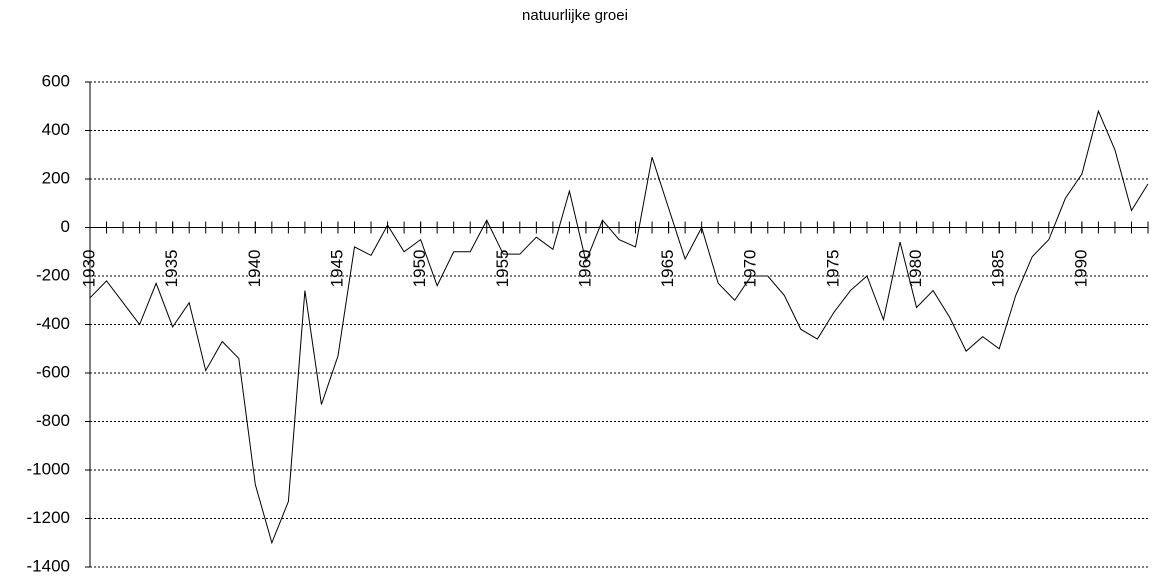 The width and height of the screenshot is (1152, 587). Describe the element at coordinates (53, 274) in the screenshot. I see `y-tick-label: -200` at that location.